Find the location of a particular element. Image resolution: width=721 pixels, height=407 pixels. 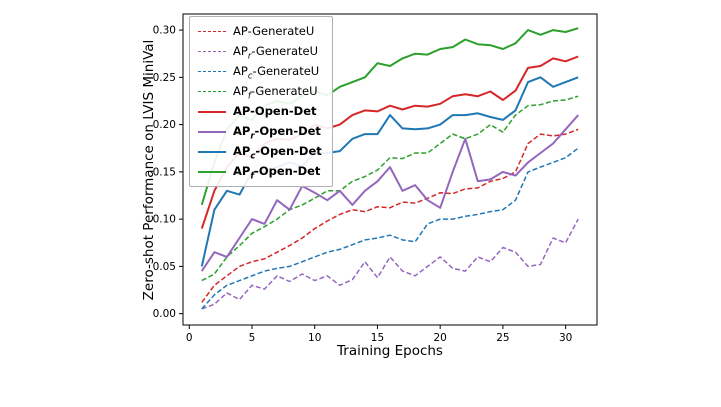

x-tick-label: 20 is located at coordinates (439, 338).